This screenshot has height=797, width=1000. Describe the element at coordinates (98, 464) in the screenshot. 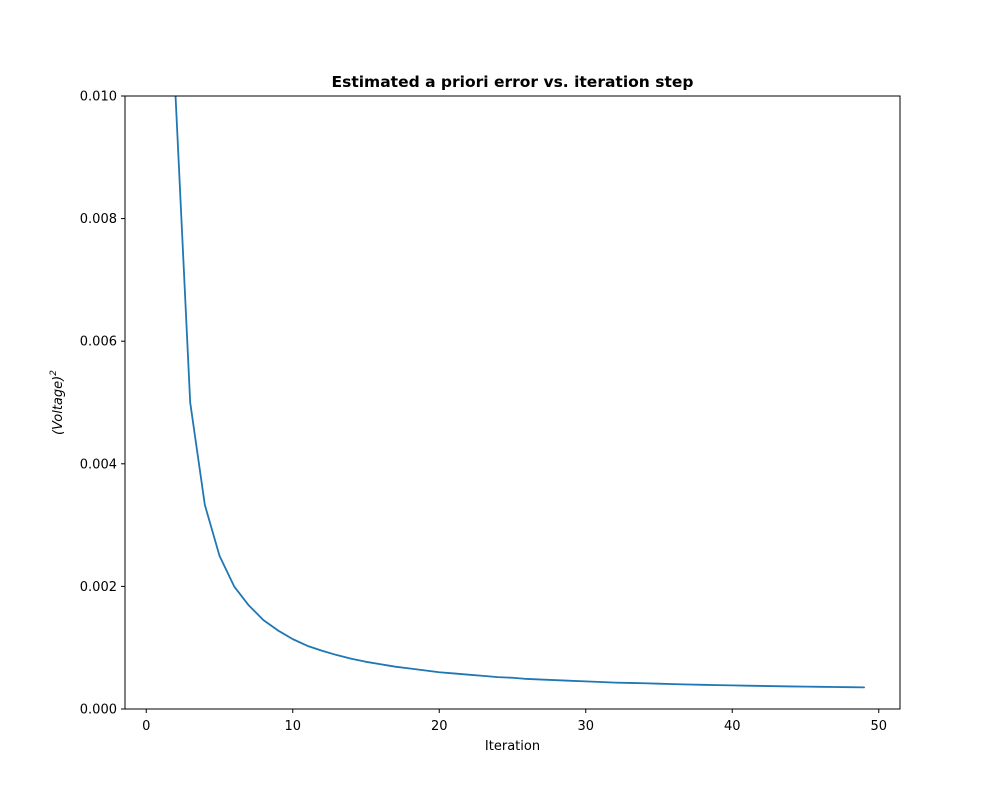

I see `y-tick-label: 0.004` at that location.